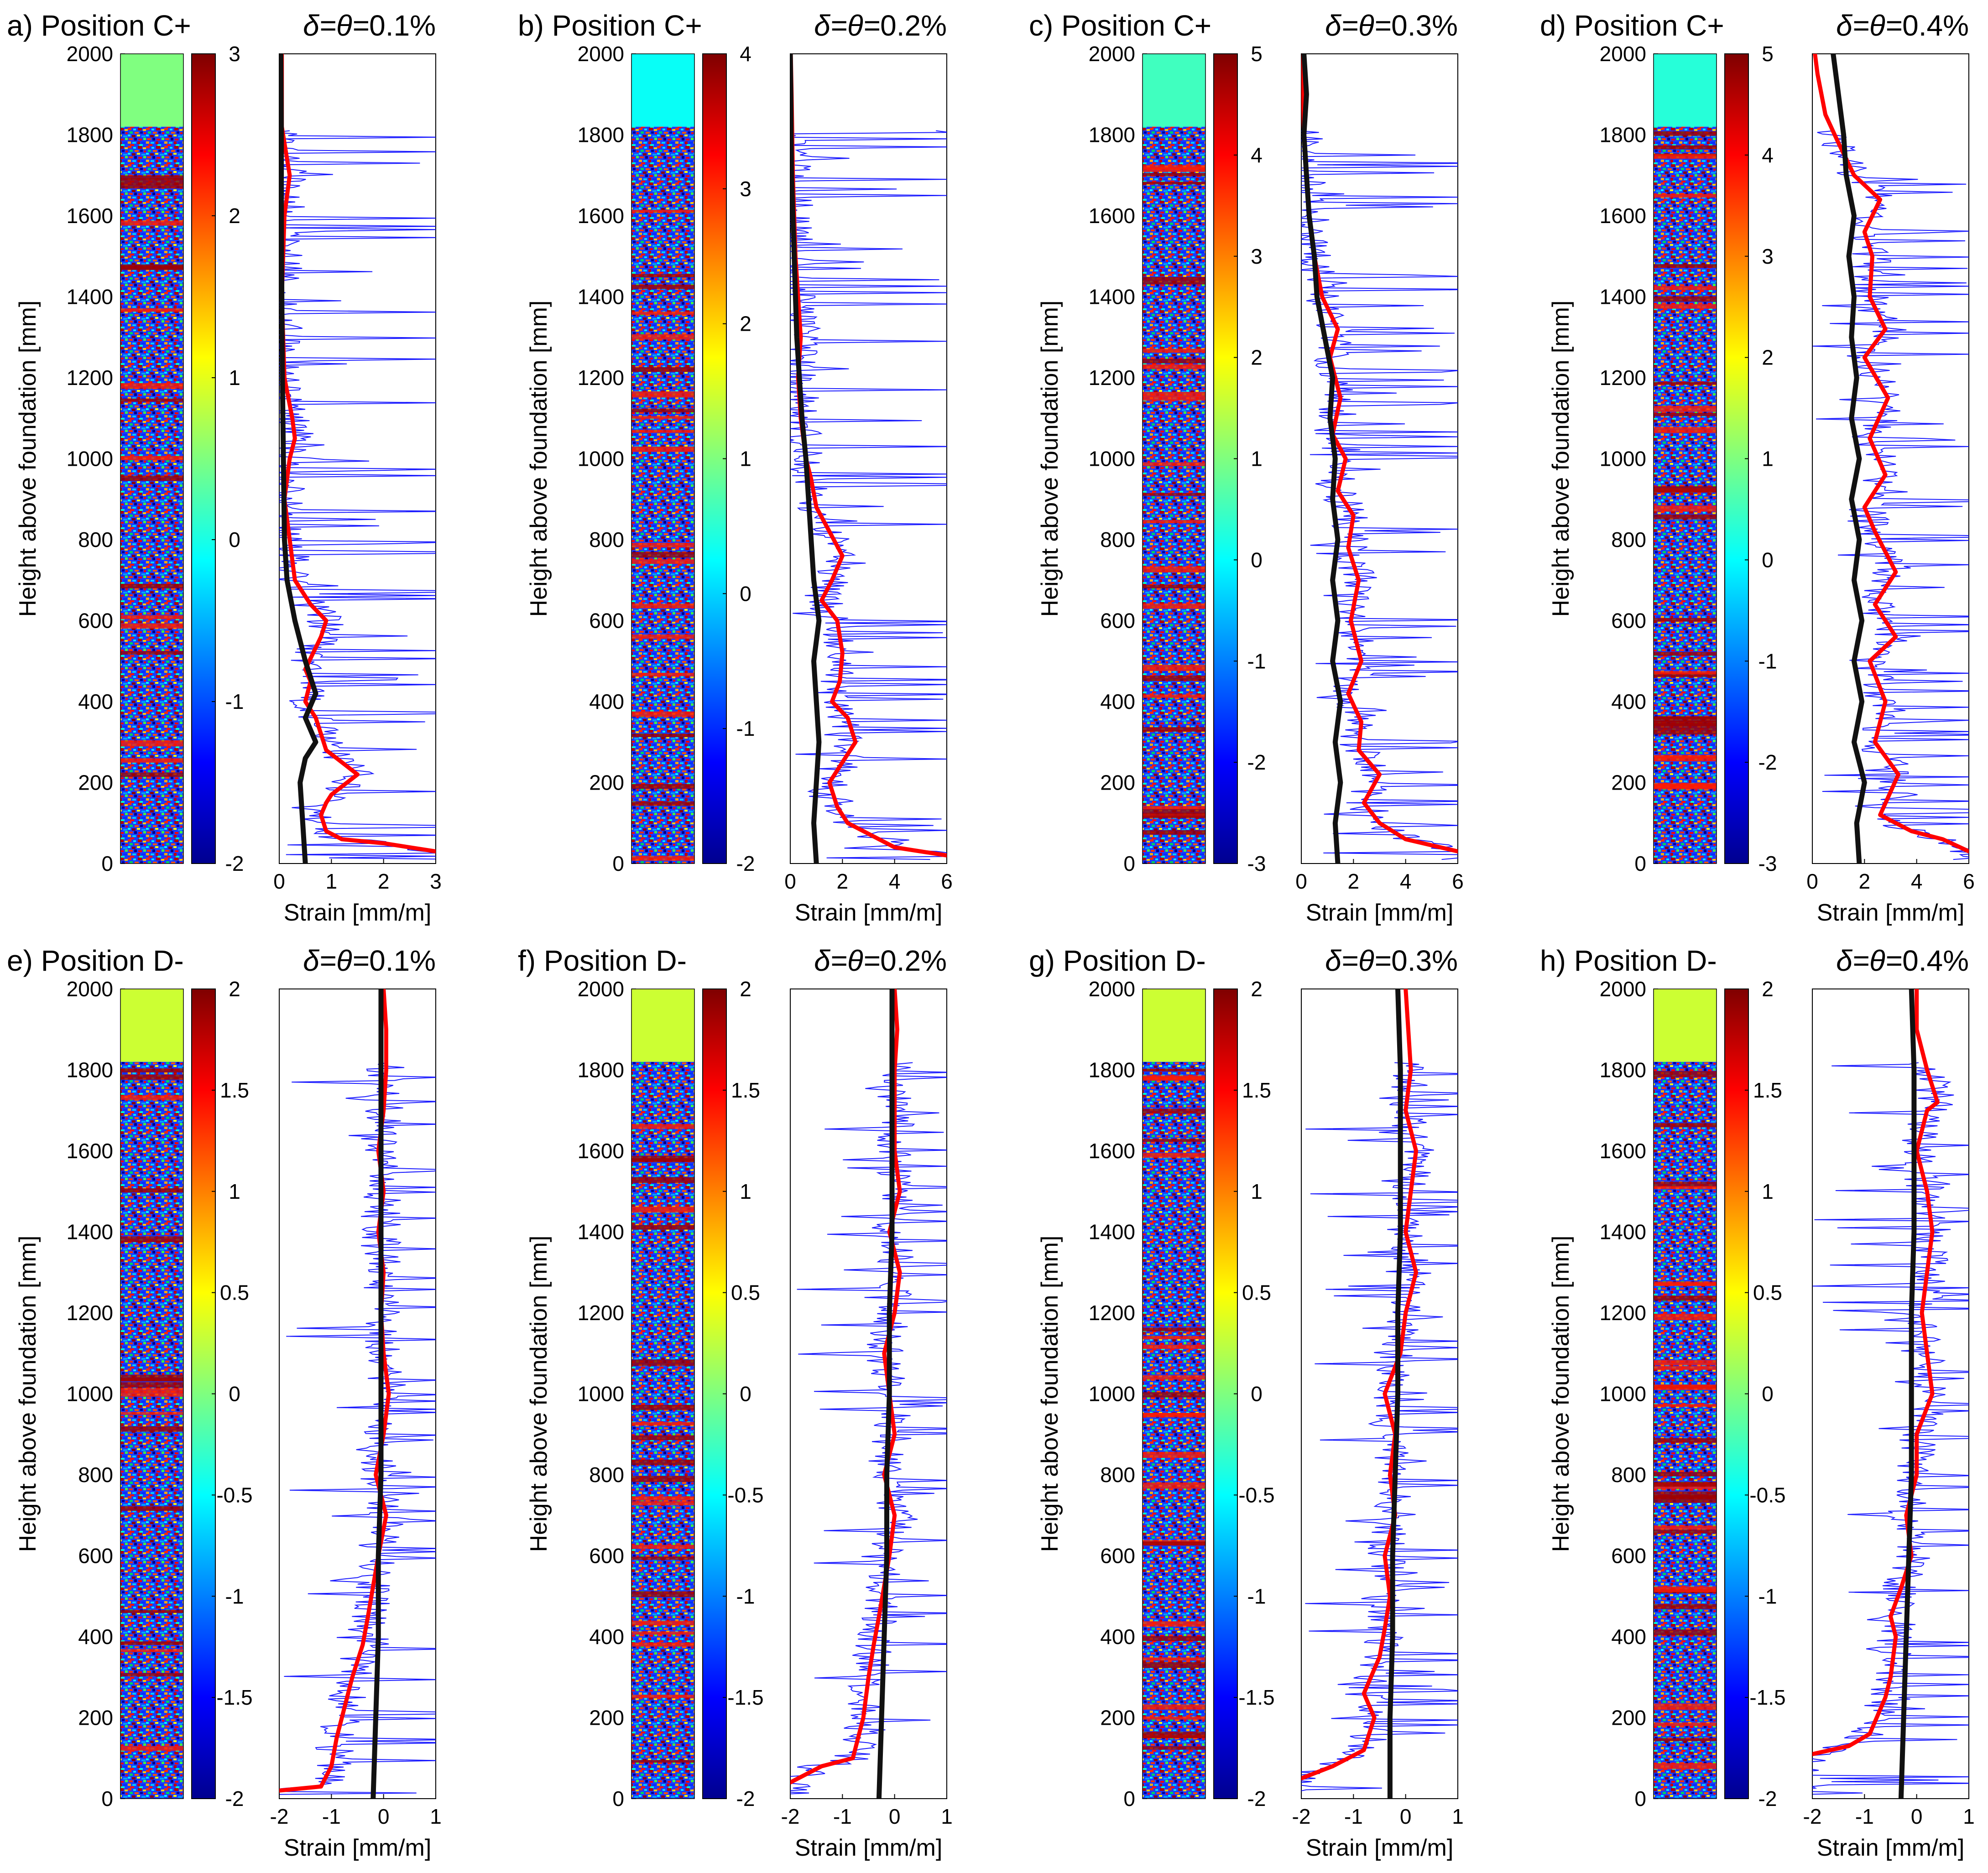 Image resolution: width=1988 pixels, height=1873 pixels. What do you see at coordinates (745, 863) in the screenshot?
I see `colorbar-tick-label: -2` at bounding box center [745, 863].